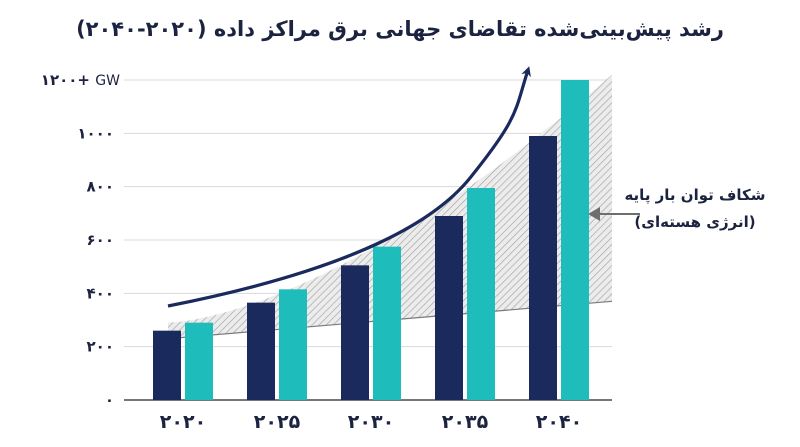  Describe the element at coordinates (594, 214) in the screenshot. I see `annotation-arrow-head` at that location.